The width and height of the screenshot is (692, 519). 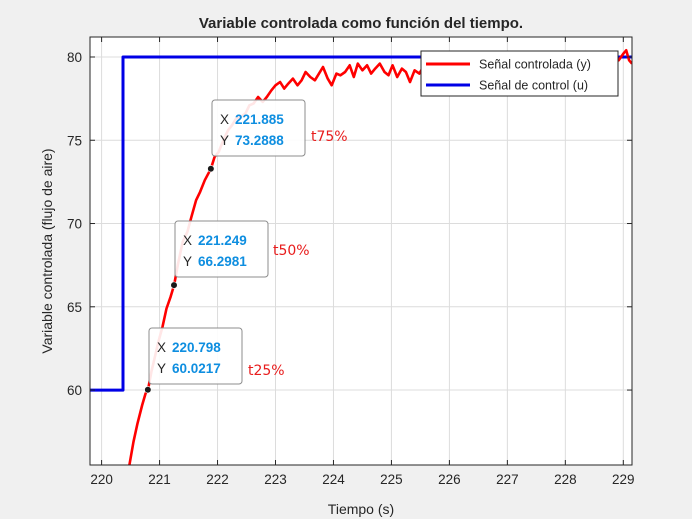 What do you see at coordinates (329, 137) in the screenshot?
I see `datatip-annotation: t75%` at bounding box center [329, 137].